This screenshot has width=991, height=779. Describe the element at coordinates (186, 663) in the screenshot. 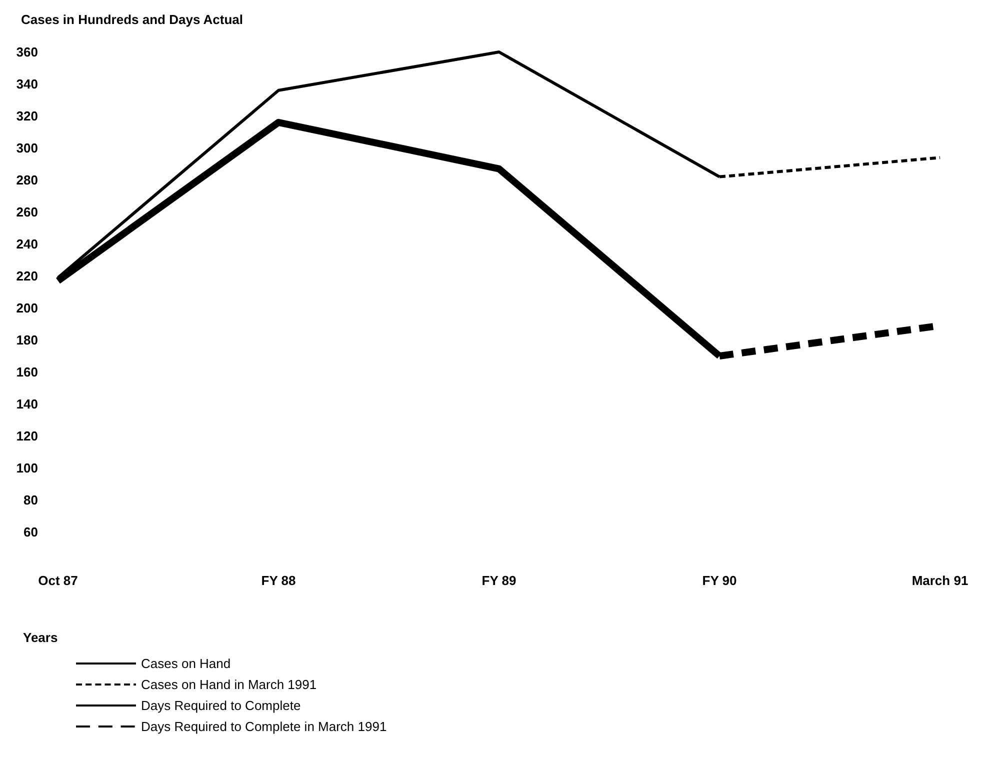

I see `legend-label: Cases on Hand` at that location.